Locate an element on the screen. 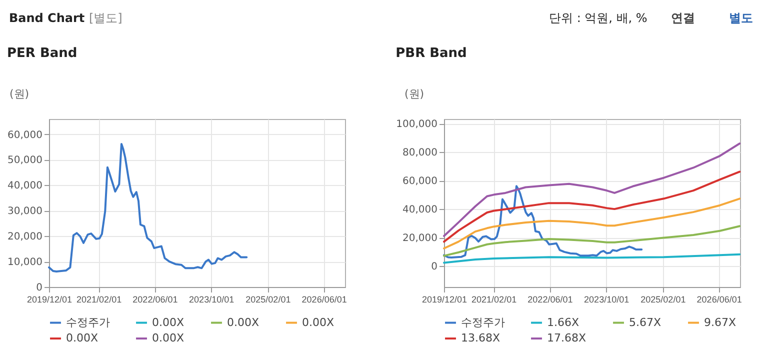  legend-label: 17.68X is located at coordinates (566, 338).